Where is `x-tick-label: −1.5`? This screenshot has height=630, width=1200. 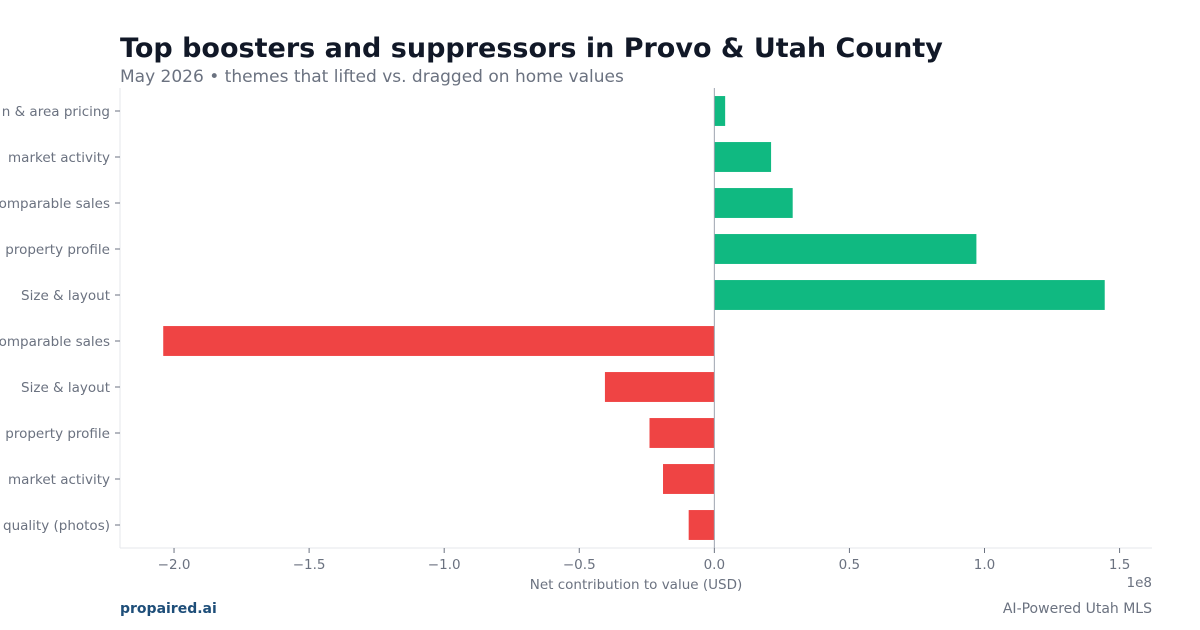 x-tick-label: −1.5 is located at coordinates (309, 565).